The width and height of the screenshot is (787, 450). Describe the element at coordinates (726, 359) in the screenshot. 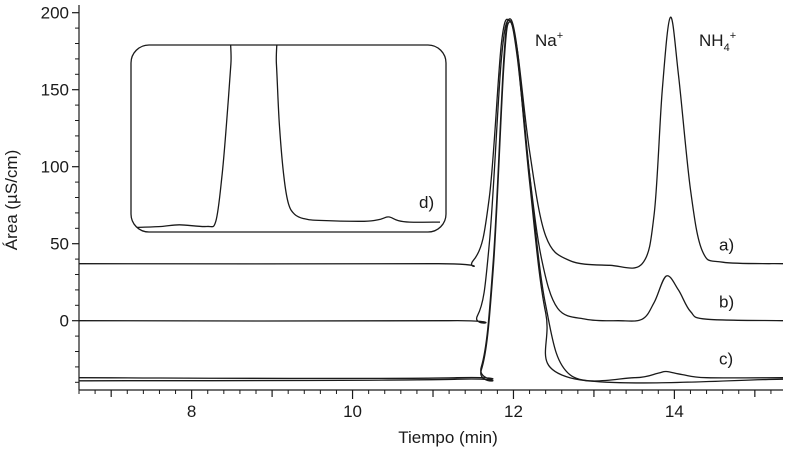

I see `trace-label-c: c)` at that location.